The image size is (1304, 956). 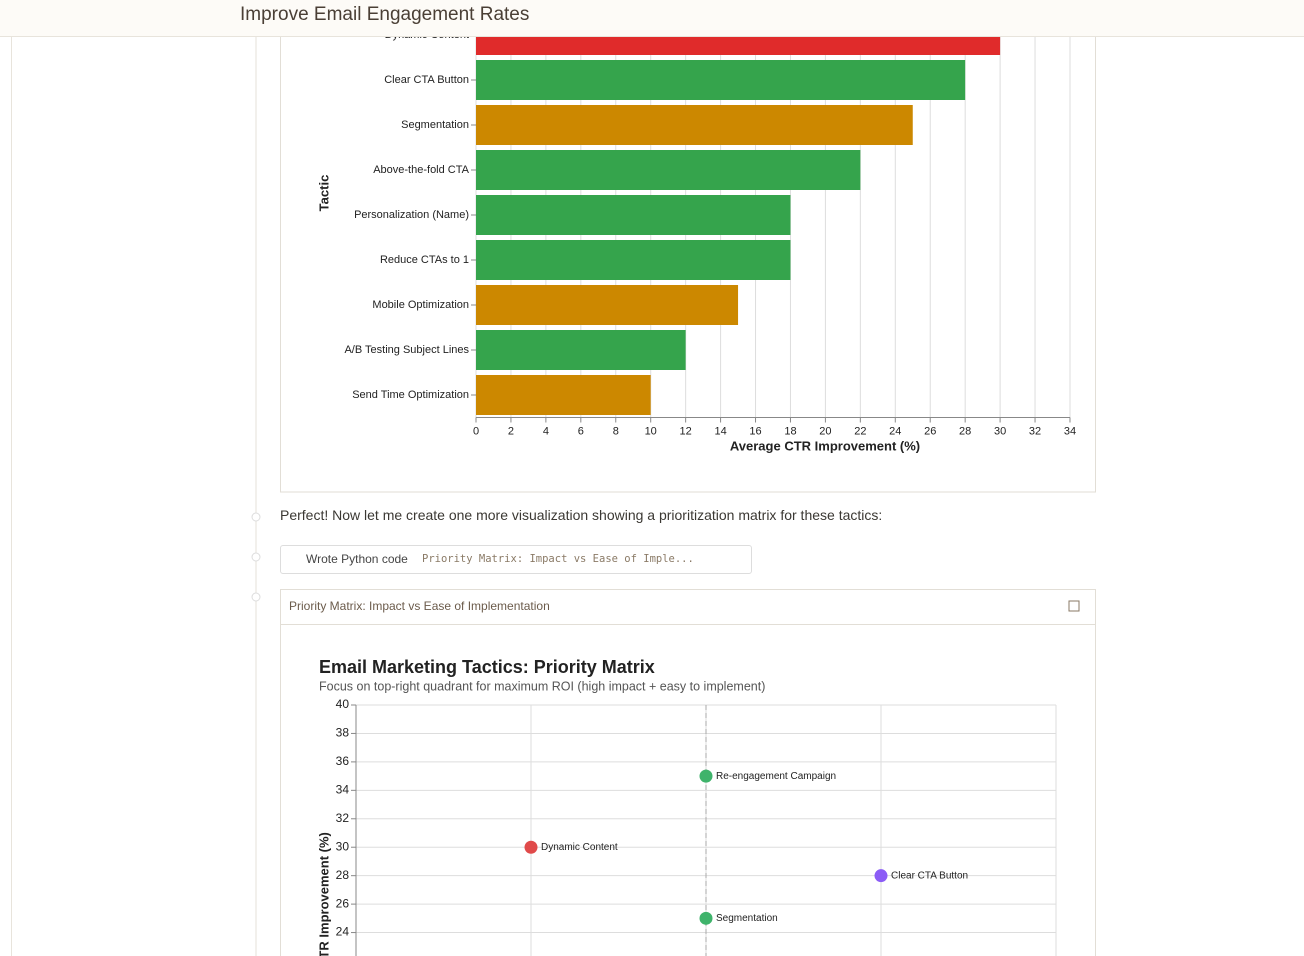 What do you see at coordinates (323, 894) in the screenshot?
I see `y-axis-label: CTR Improvement (%)` at bounding box center [323, 894].